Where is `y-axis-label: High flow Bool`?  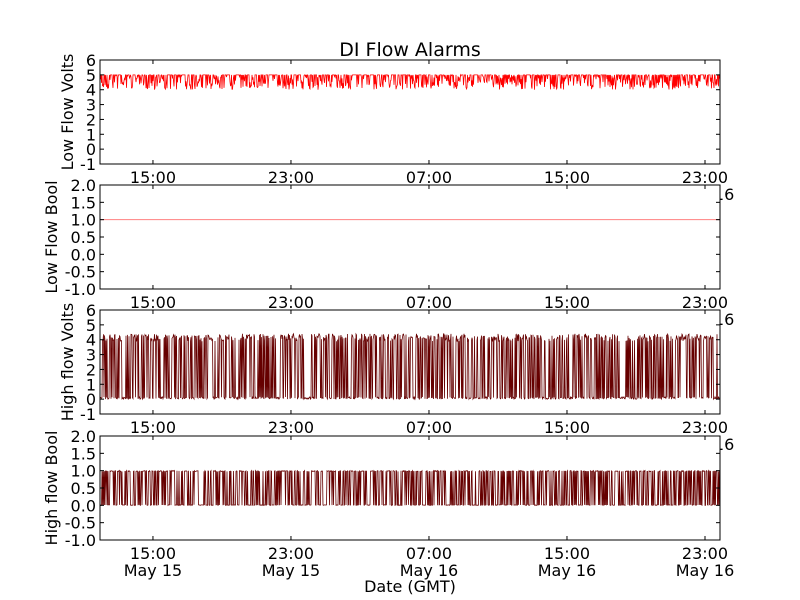 y-axis-label: High flow Bool is located at coordinates (51, 488).